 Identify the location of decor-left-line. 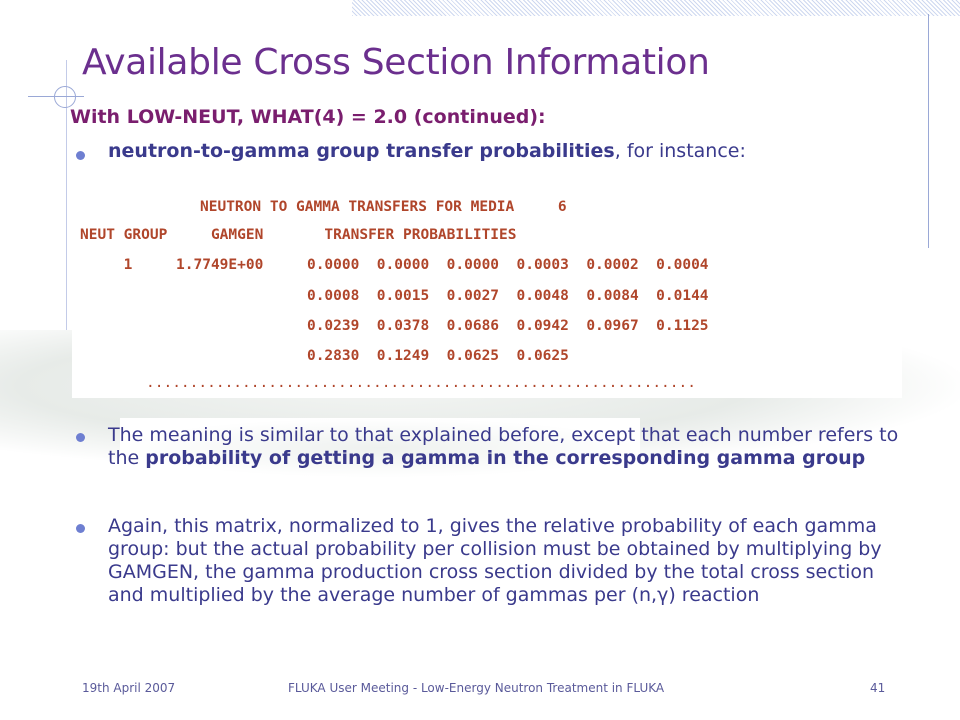
(66, 195).